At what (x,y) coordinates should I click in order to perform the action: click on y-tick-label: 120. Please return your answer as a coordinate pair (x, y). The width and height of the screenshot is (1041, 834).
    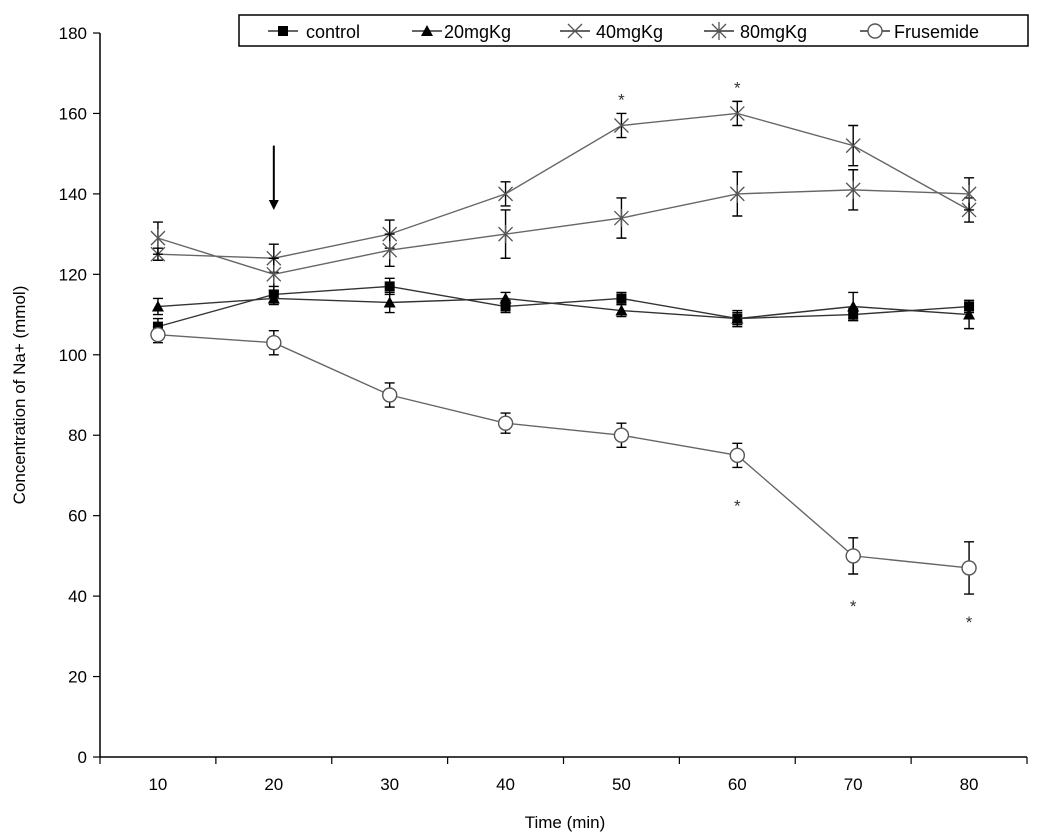
    Looking at the image, I should click on (73, 274).